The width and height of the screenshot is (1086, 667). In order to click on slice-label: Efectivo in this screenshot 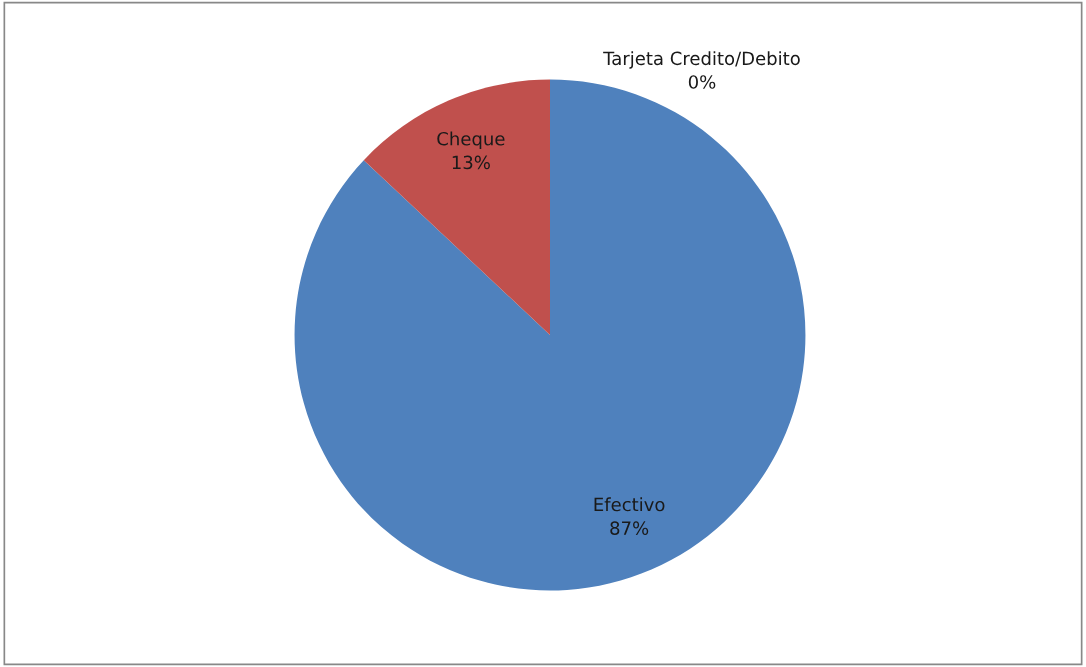, I will do `click(629, 504)`.